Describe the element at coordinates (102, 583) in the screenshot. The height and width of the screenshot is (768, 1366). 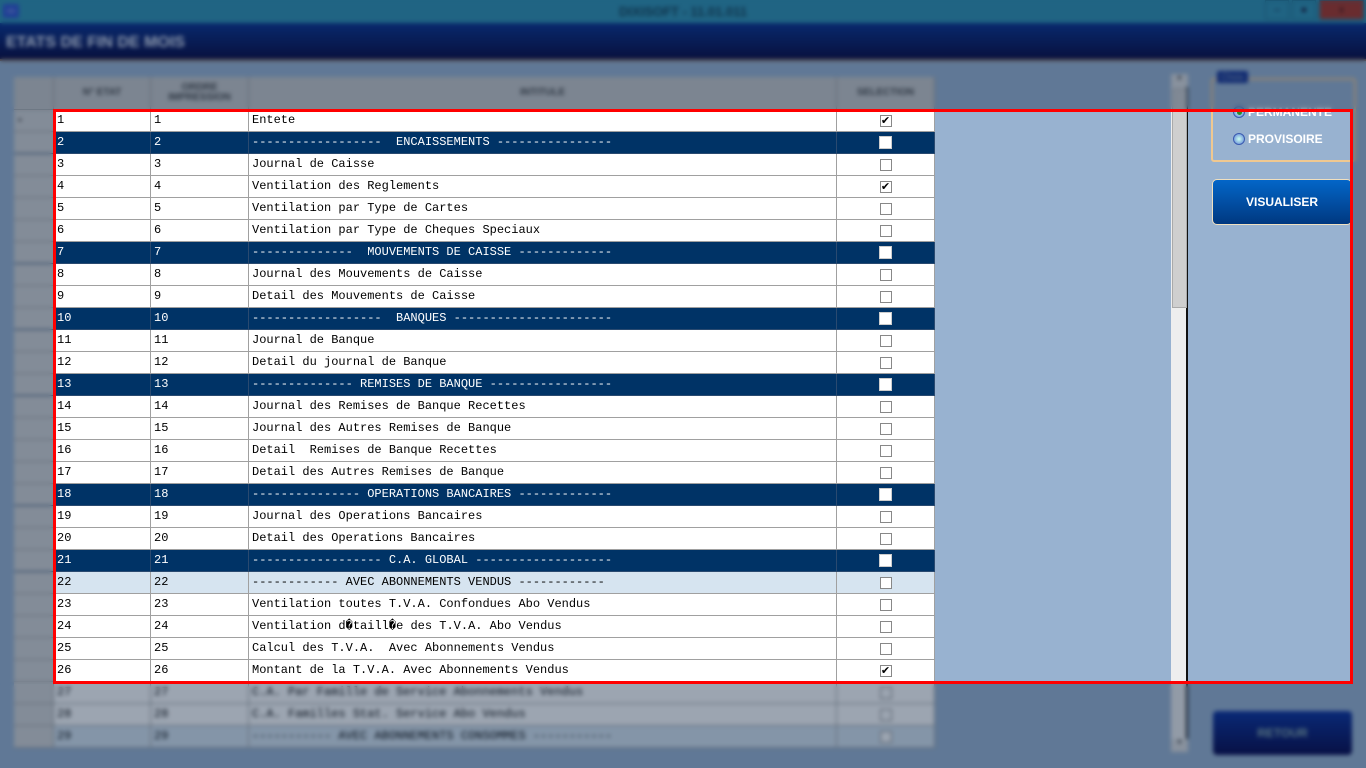
I see `cell-n-etat: 22` at that location.